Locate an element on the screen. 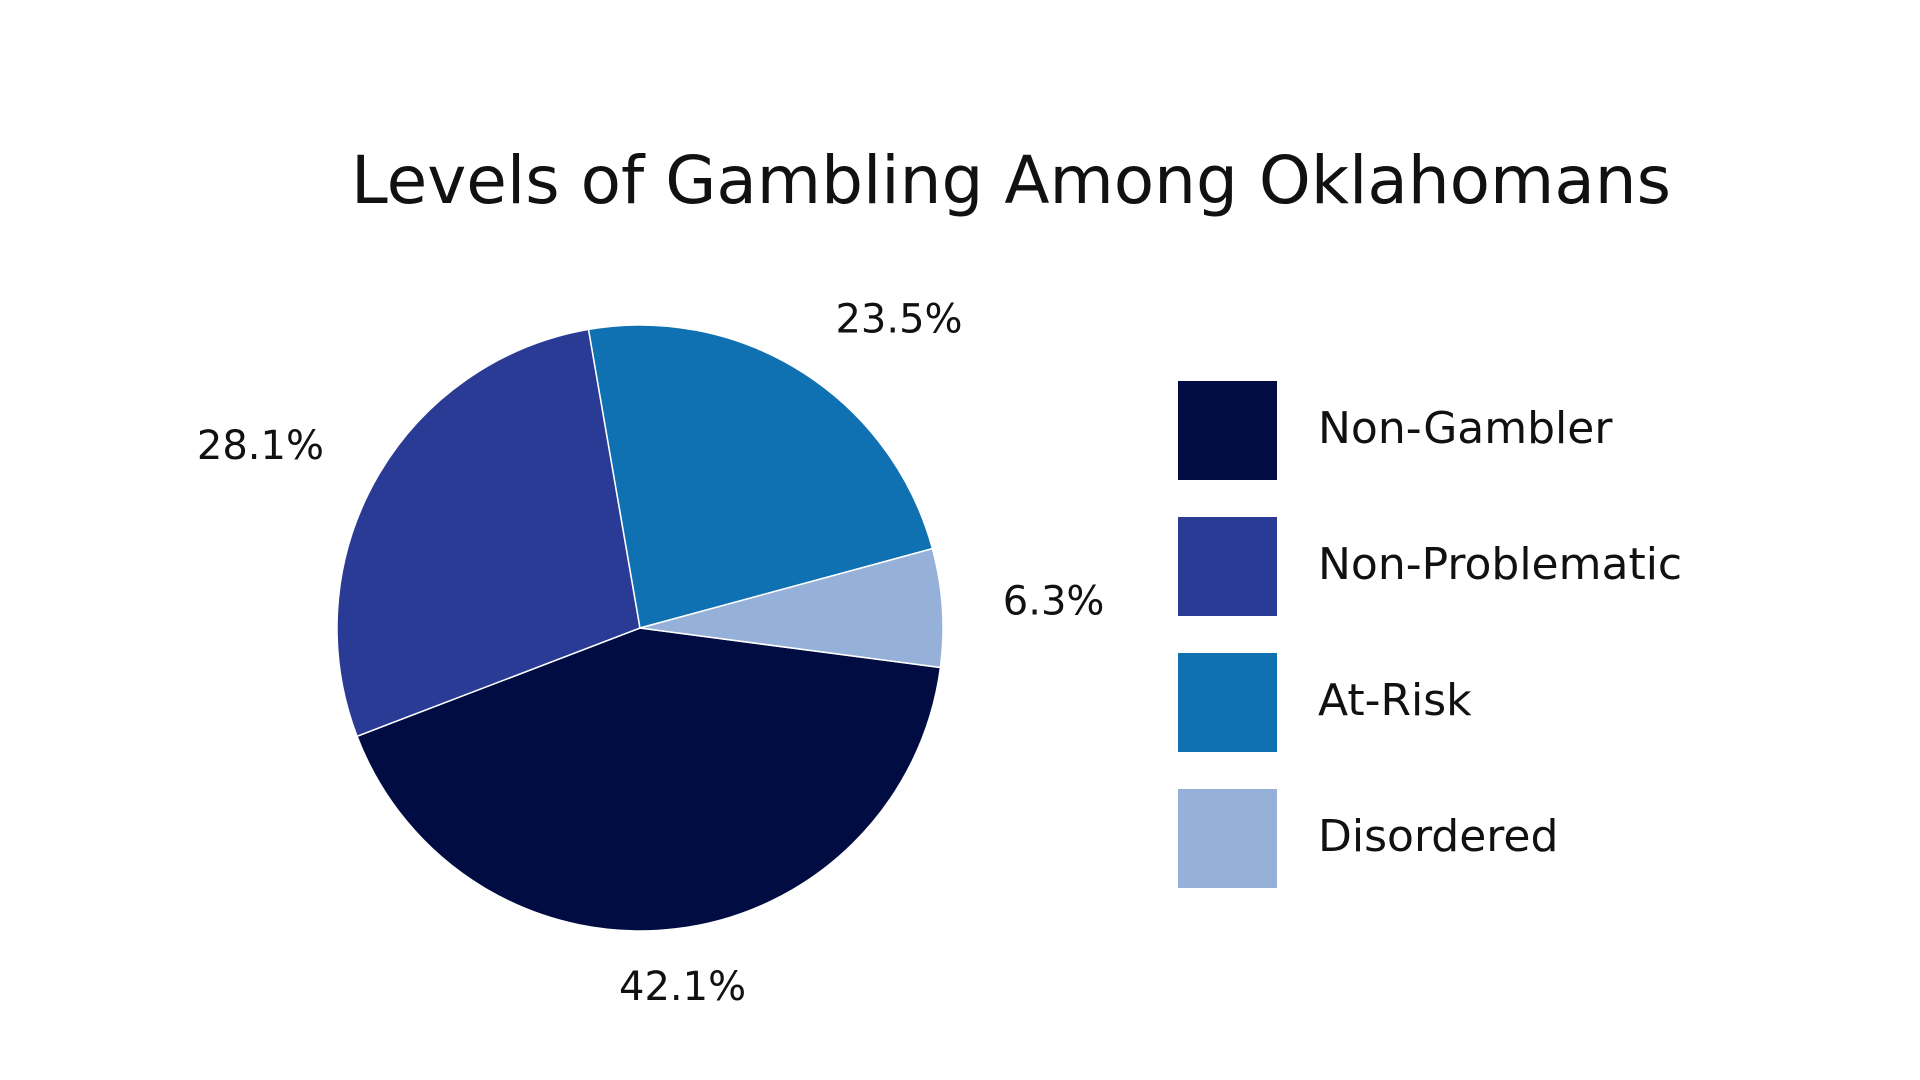 The image size is (1920, 1080). legend-label: Disordered is located at coordinates (1438, 836).